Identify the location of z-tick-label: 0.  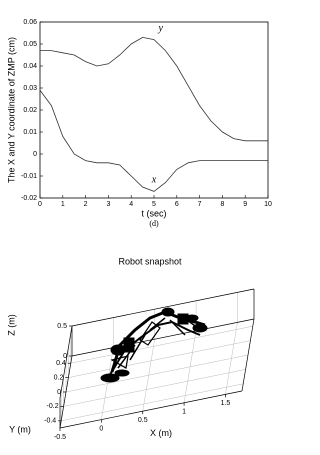
(65, 356).